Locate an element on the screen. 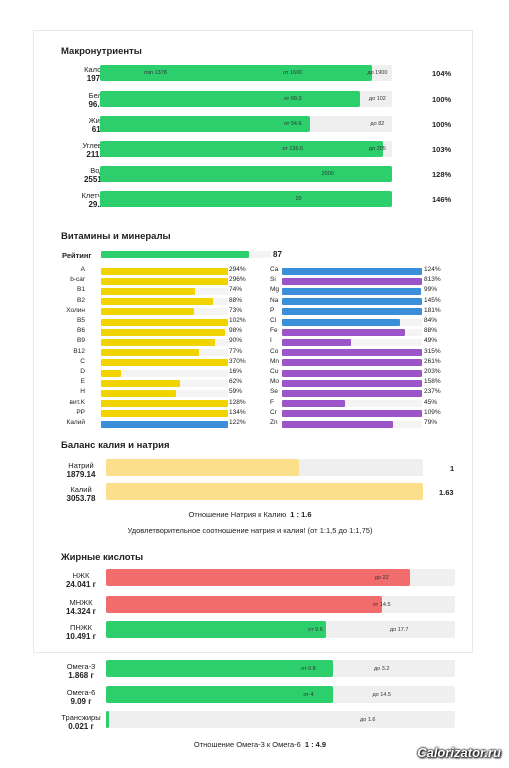  vitamin-name: b-car is located at coordinates (77, 280).